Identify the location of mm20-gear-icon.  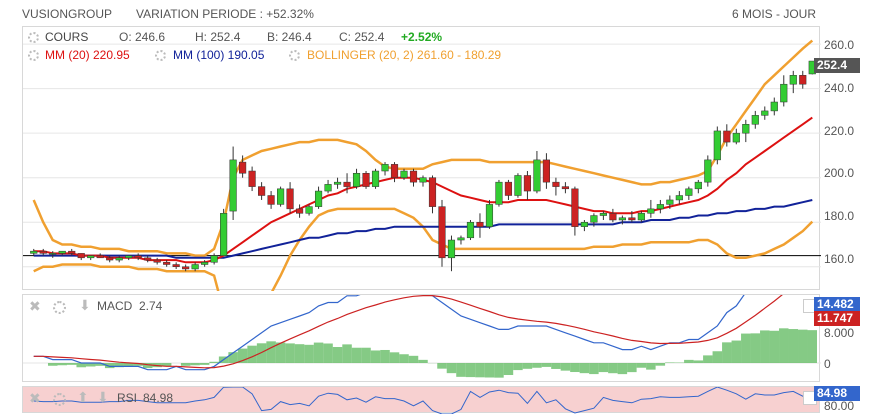
(33, 55).